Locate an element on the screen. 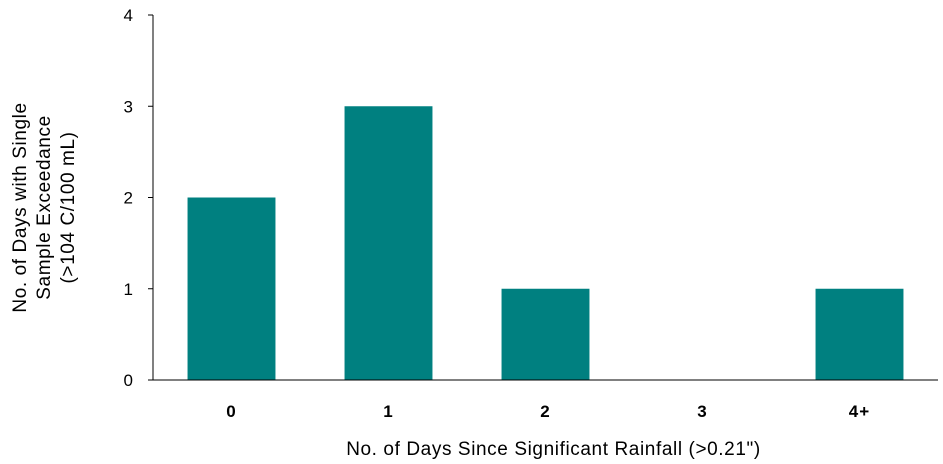 The width and height of the screenshot is (943, 464). x-axis-tick-labels: 0 1 2 3 4+ is located at coordinates (548, 411).